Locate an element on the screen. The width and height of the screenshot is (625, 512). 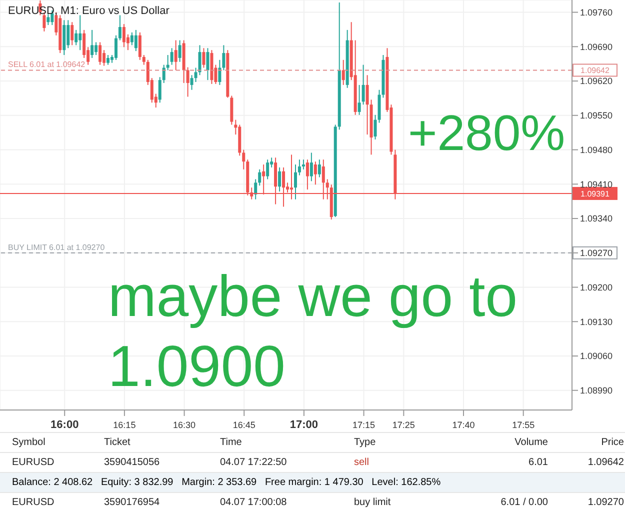
text: Time is located at coordinates (231, 442).